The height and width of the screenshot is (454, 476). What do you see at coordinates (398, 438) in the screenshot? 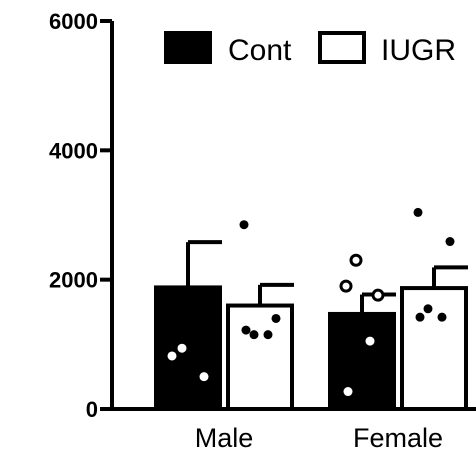
I see `x-category-label-female: Female` at bounding box center [398, 438].